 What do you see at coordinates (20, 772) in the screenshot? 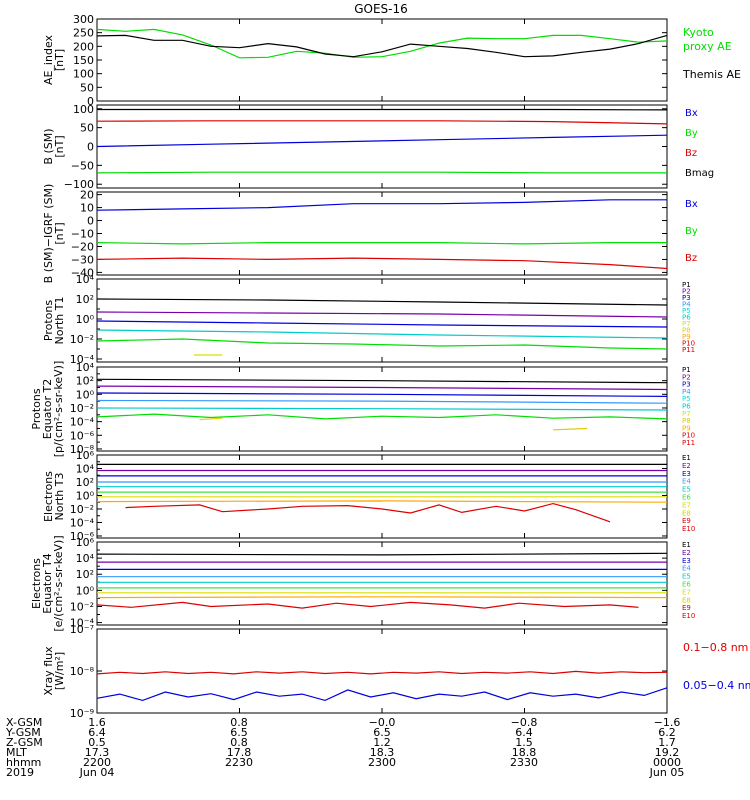
I see `footer-row-label: 2019` at bounding box center [20, 772].